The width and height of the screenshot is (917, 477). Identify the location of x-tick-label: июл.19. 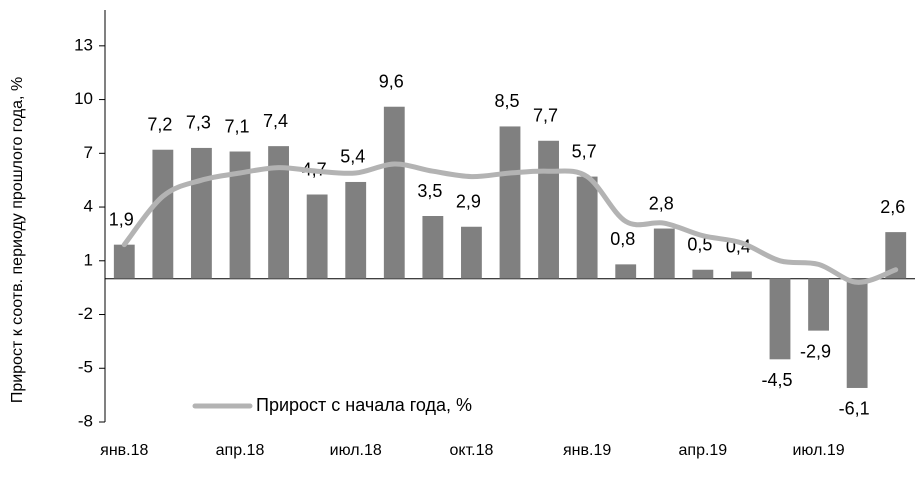
(818, 450).